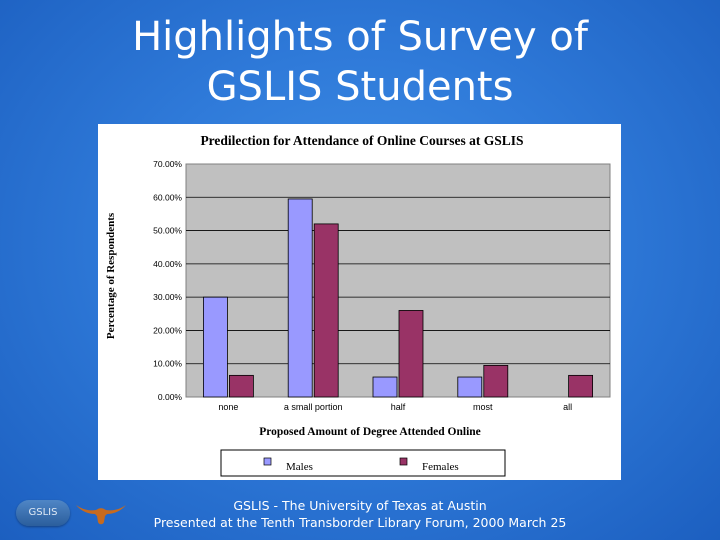 The height and width of the screenshot is (540, 720). Describe the element at coordinates (483, 407) in the screenshot. I see `x-tick-label: most` at that location.